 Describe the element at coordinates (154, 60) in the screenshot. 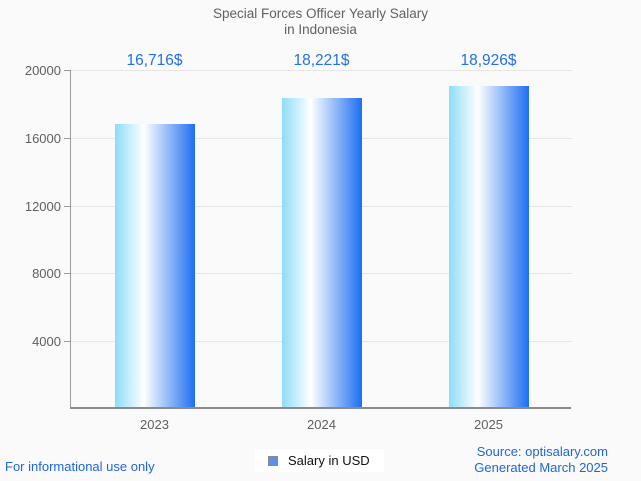

I see `value-label-2023: 16,716$` at that location.